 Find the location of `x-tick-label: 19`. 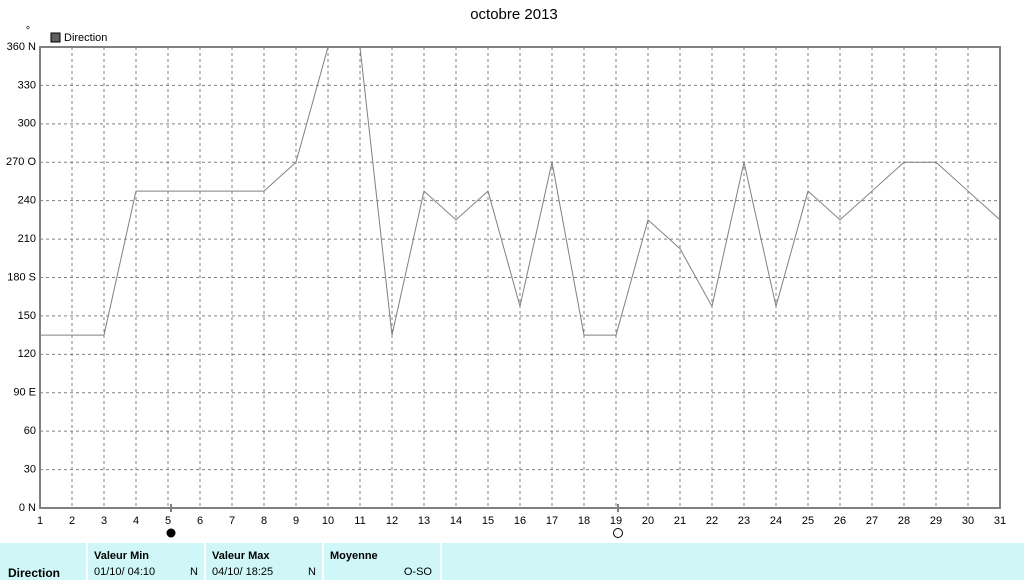

x-tick-label: 19 is located at coordinates (616, 521).